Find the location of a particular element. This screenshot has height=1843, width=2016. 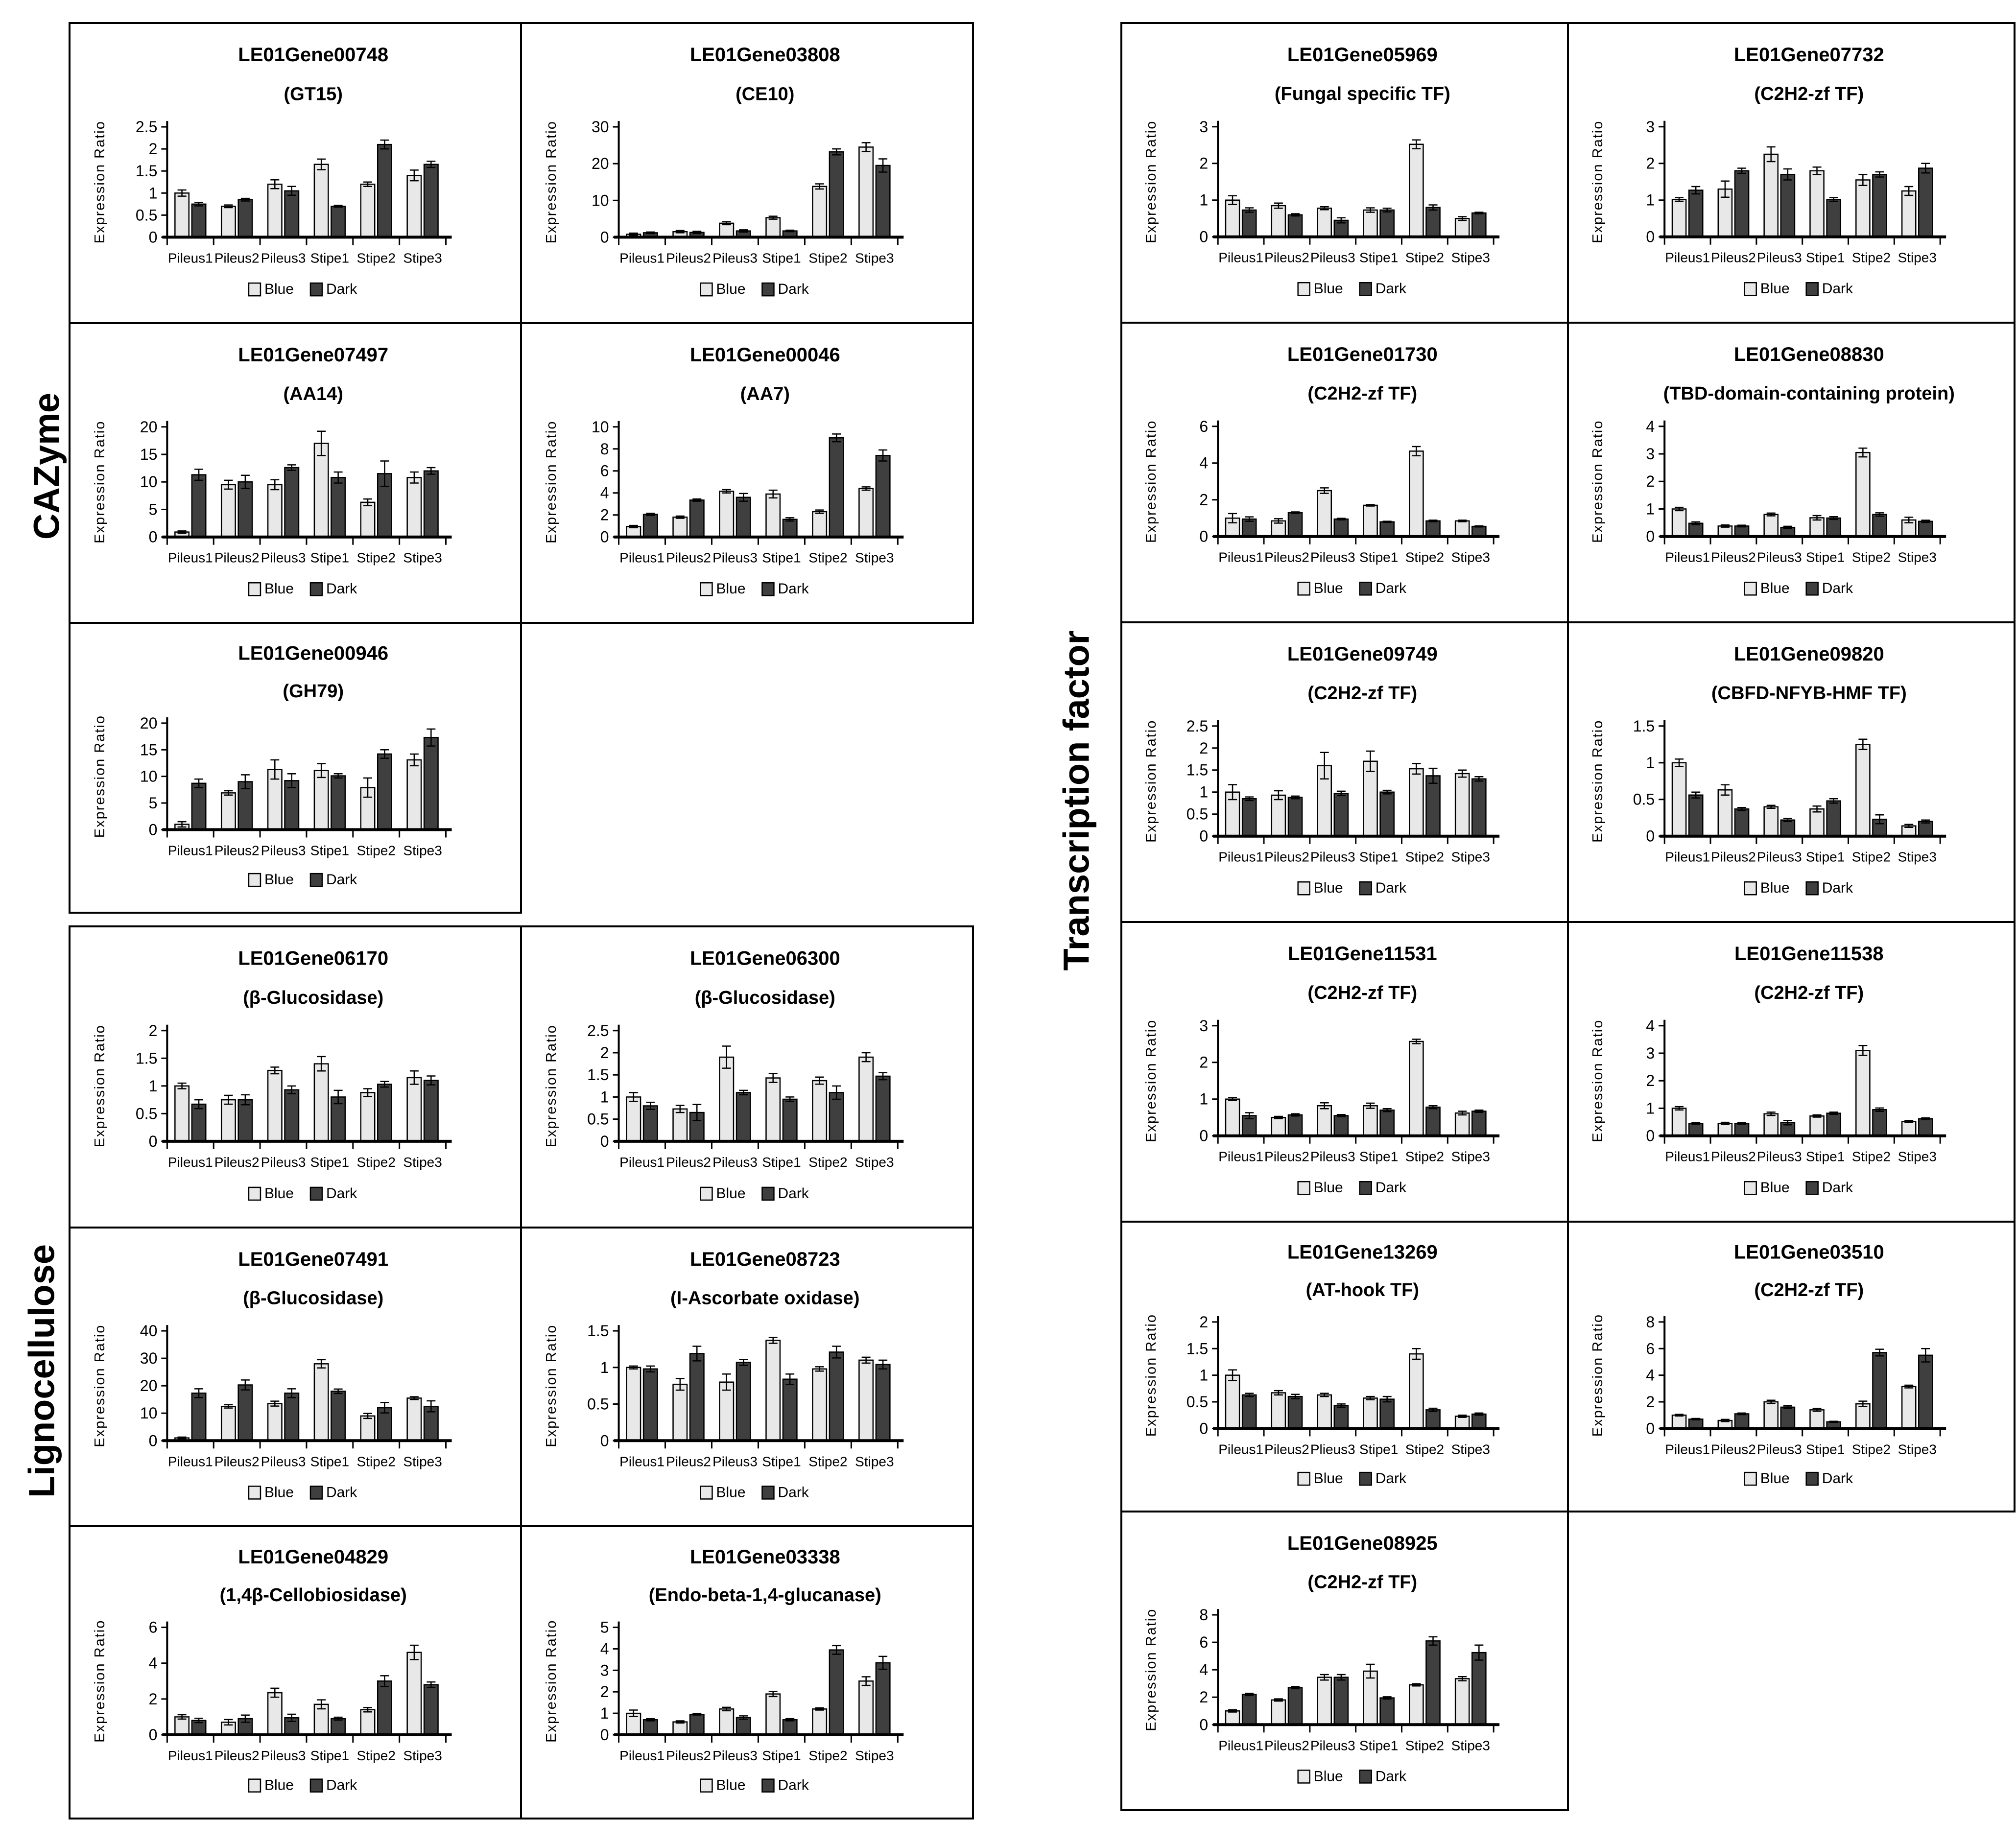

x-tick-label: Pileus3 is located at coordinates (1333, 857).